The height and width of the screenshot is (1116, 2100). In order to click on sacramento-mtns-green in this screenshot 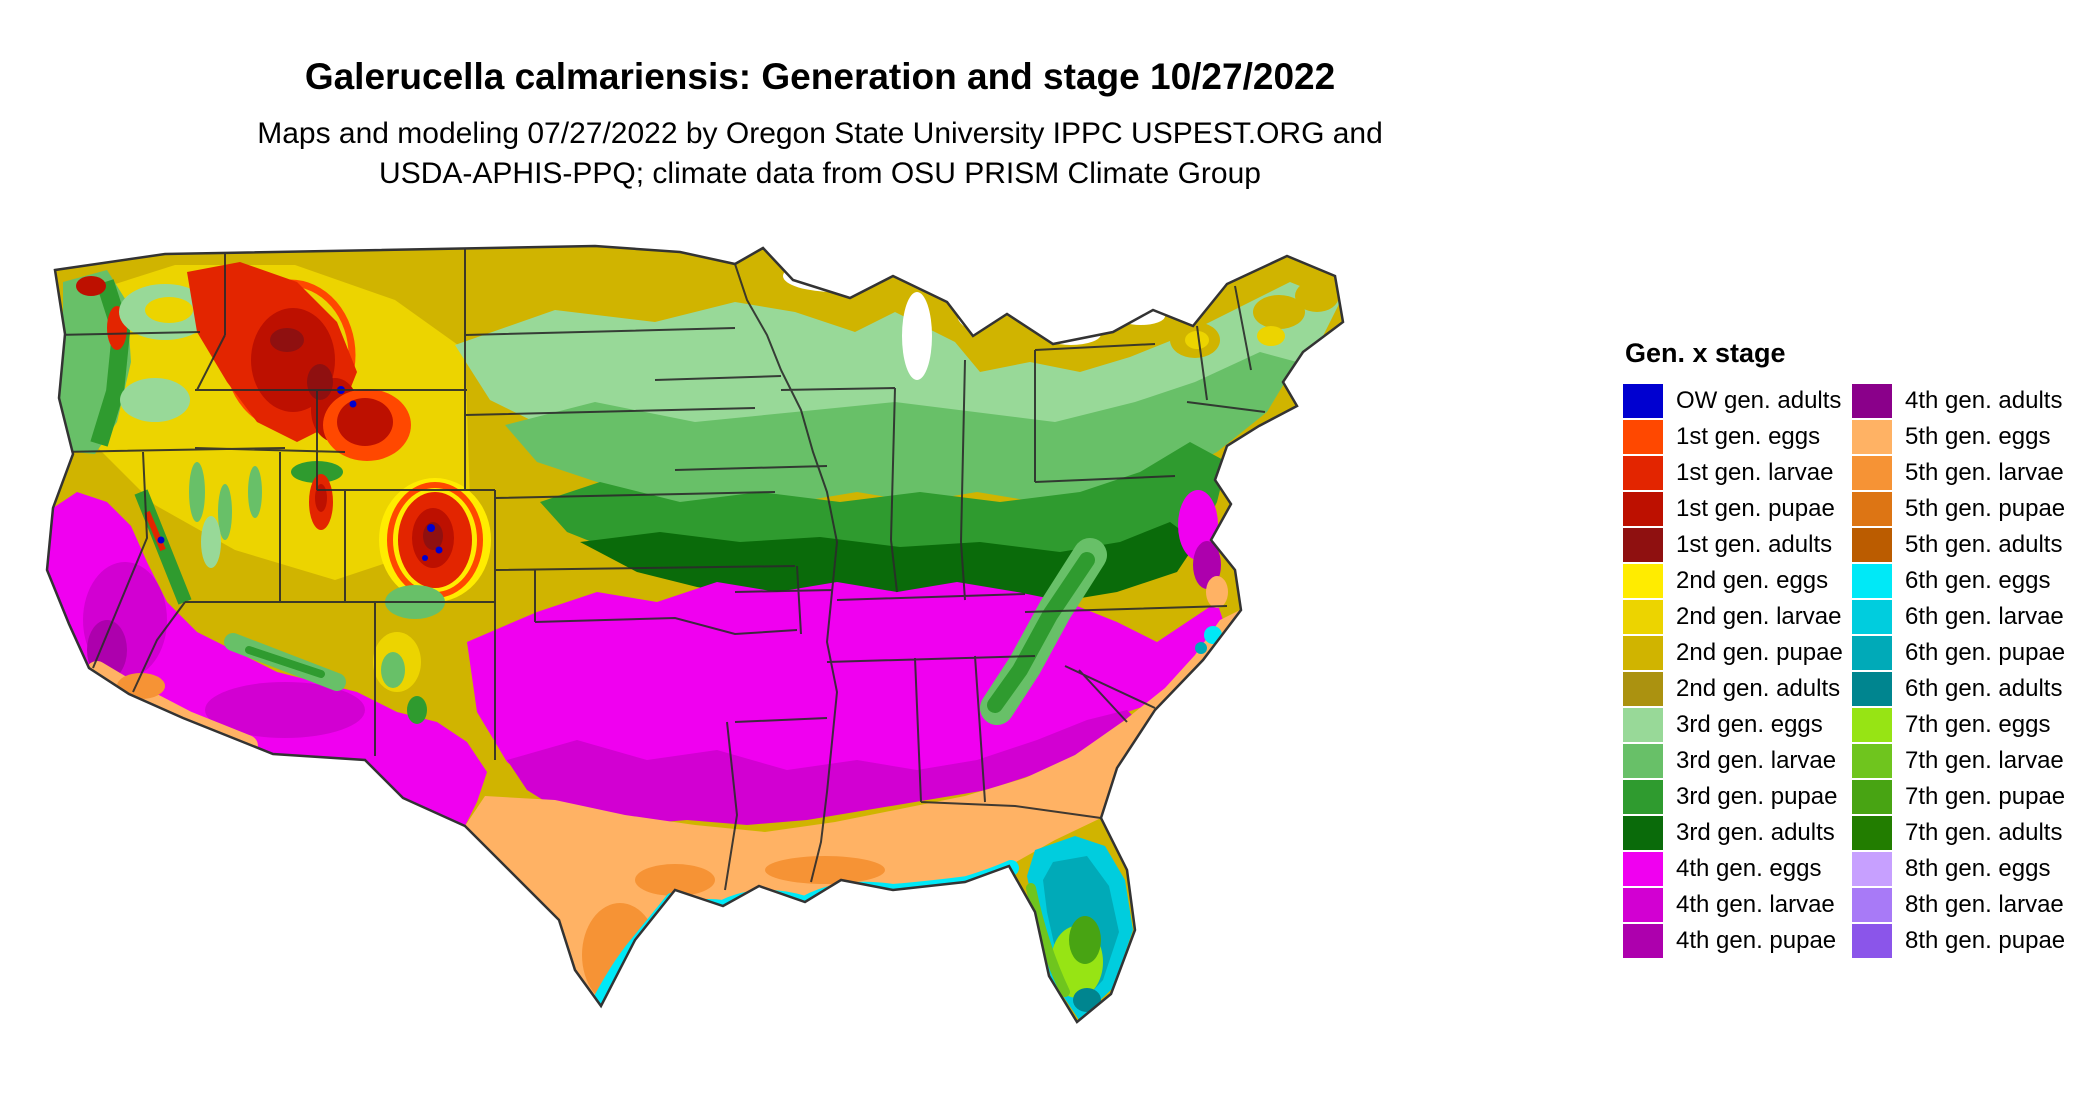, I will do `click(417, 710)`.